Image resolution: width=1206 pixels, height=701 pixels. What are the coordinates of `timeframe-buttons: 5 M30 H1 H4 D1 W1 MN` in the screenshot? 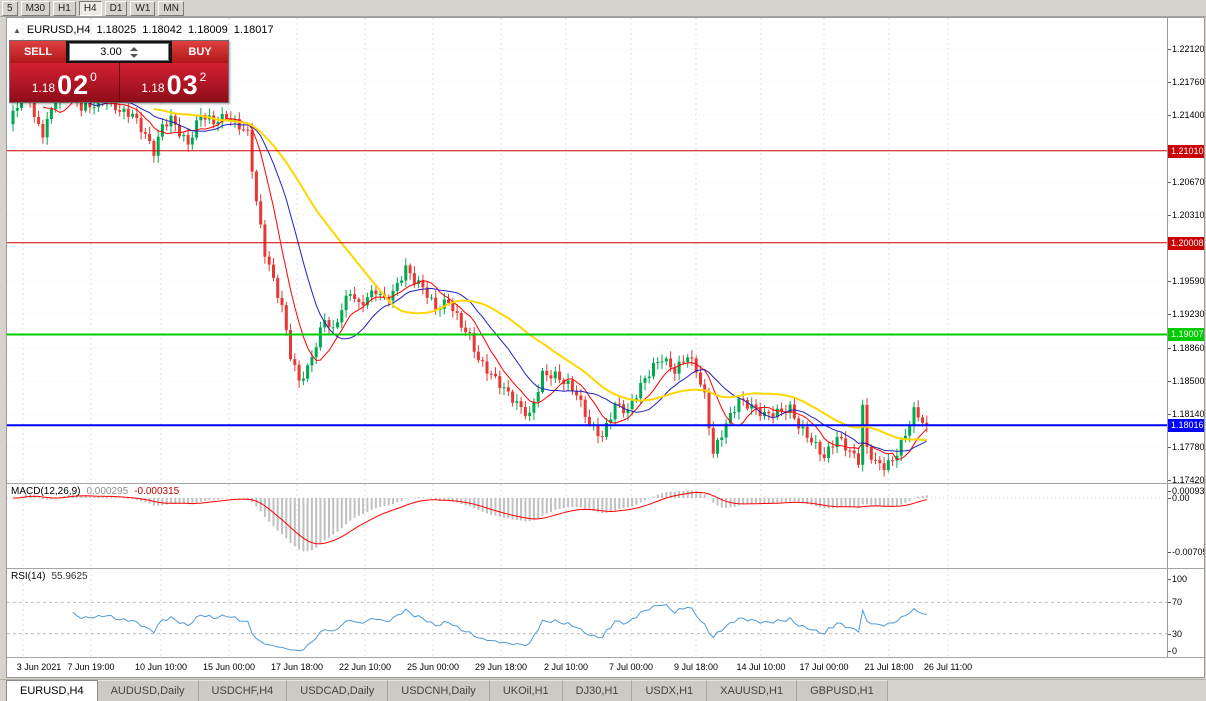 It's located at (603, 8).